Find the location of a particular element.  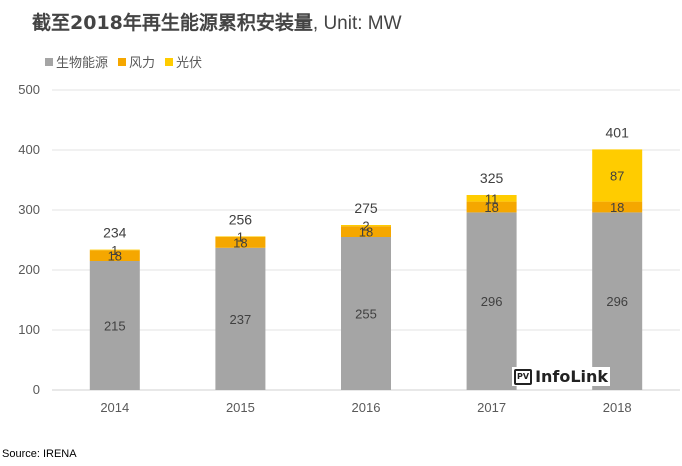

legend-item-solar: 光伏 is located at coordinates (183, 61).